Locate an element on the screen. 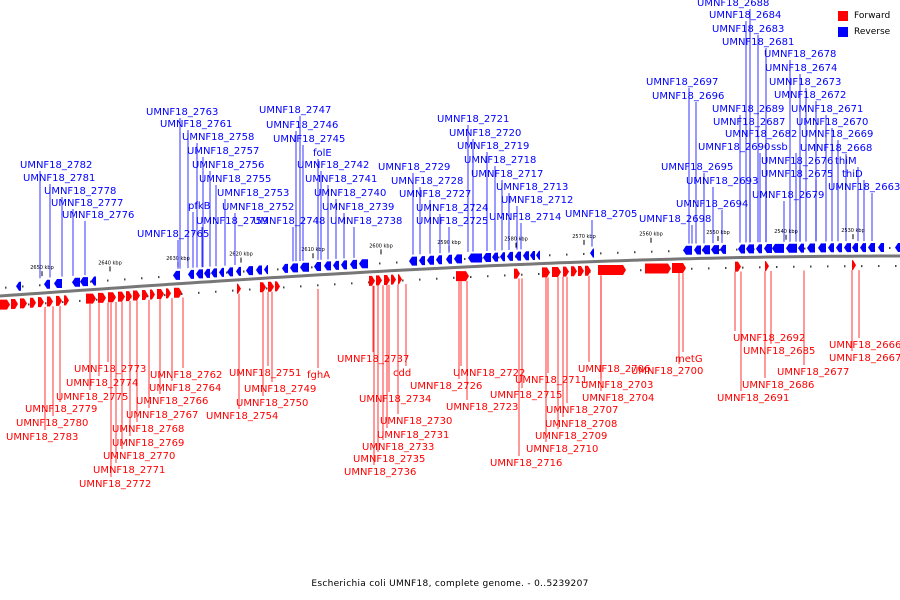 This screenshot has width=900, height=600. reverse-gene-label: UMNF18_2687 is located at coordinates (749, 122).